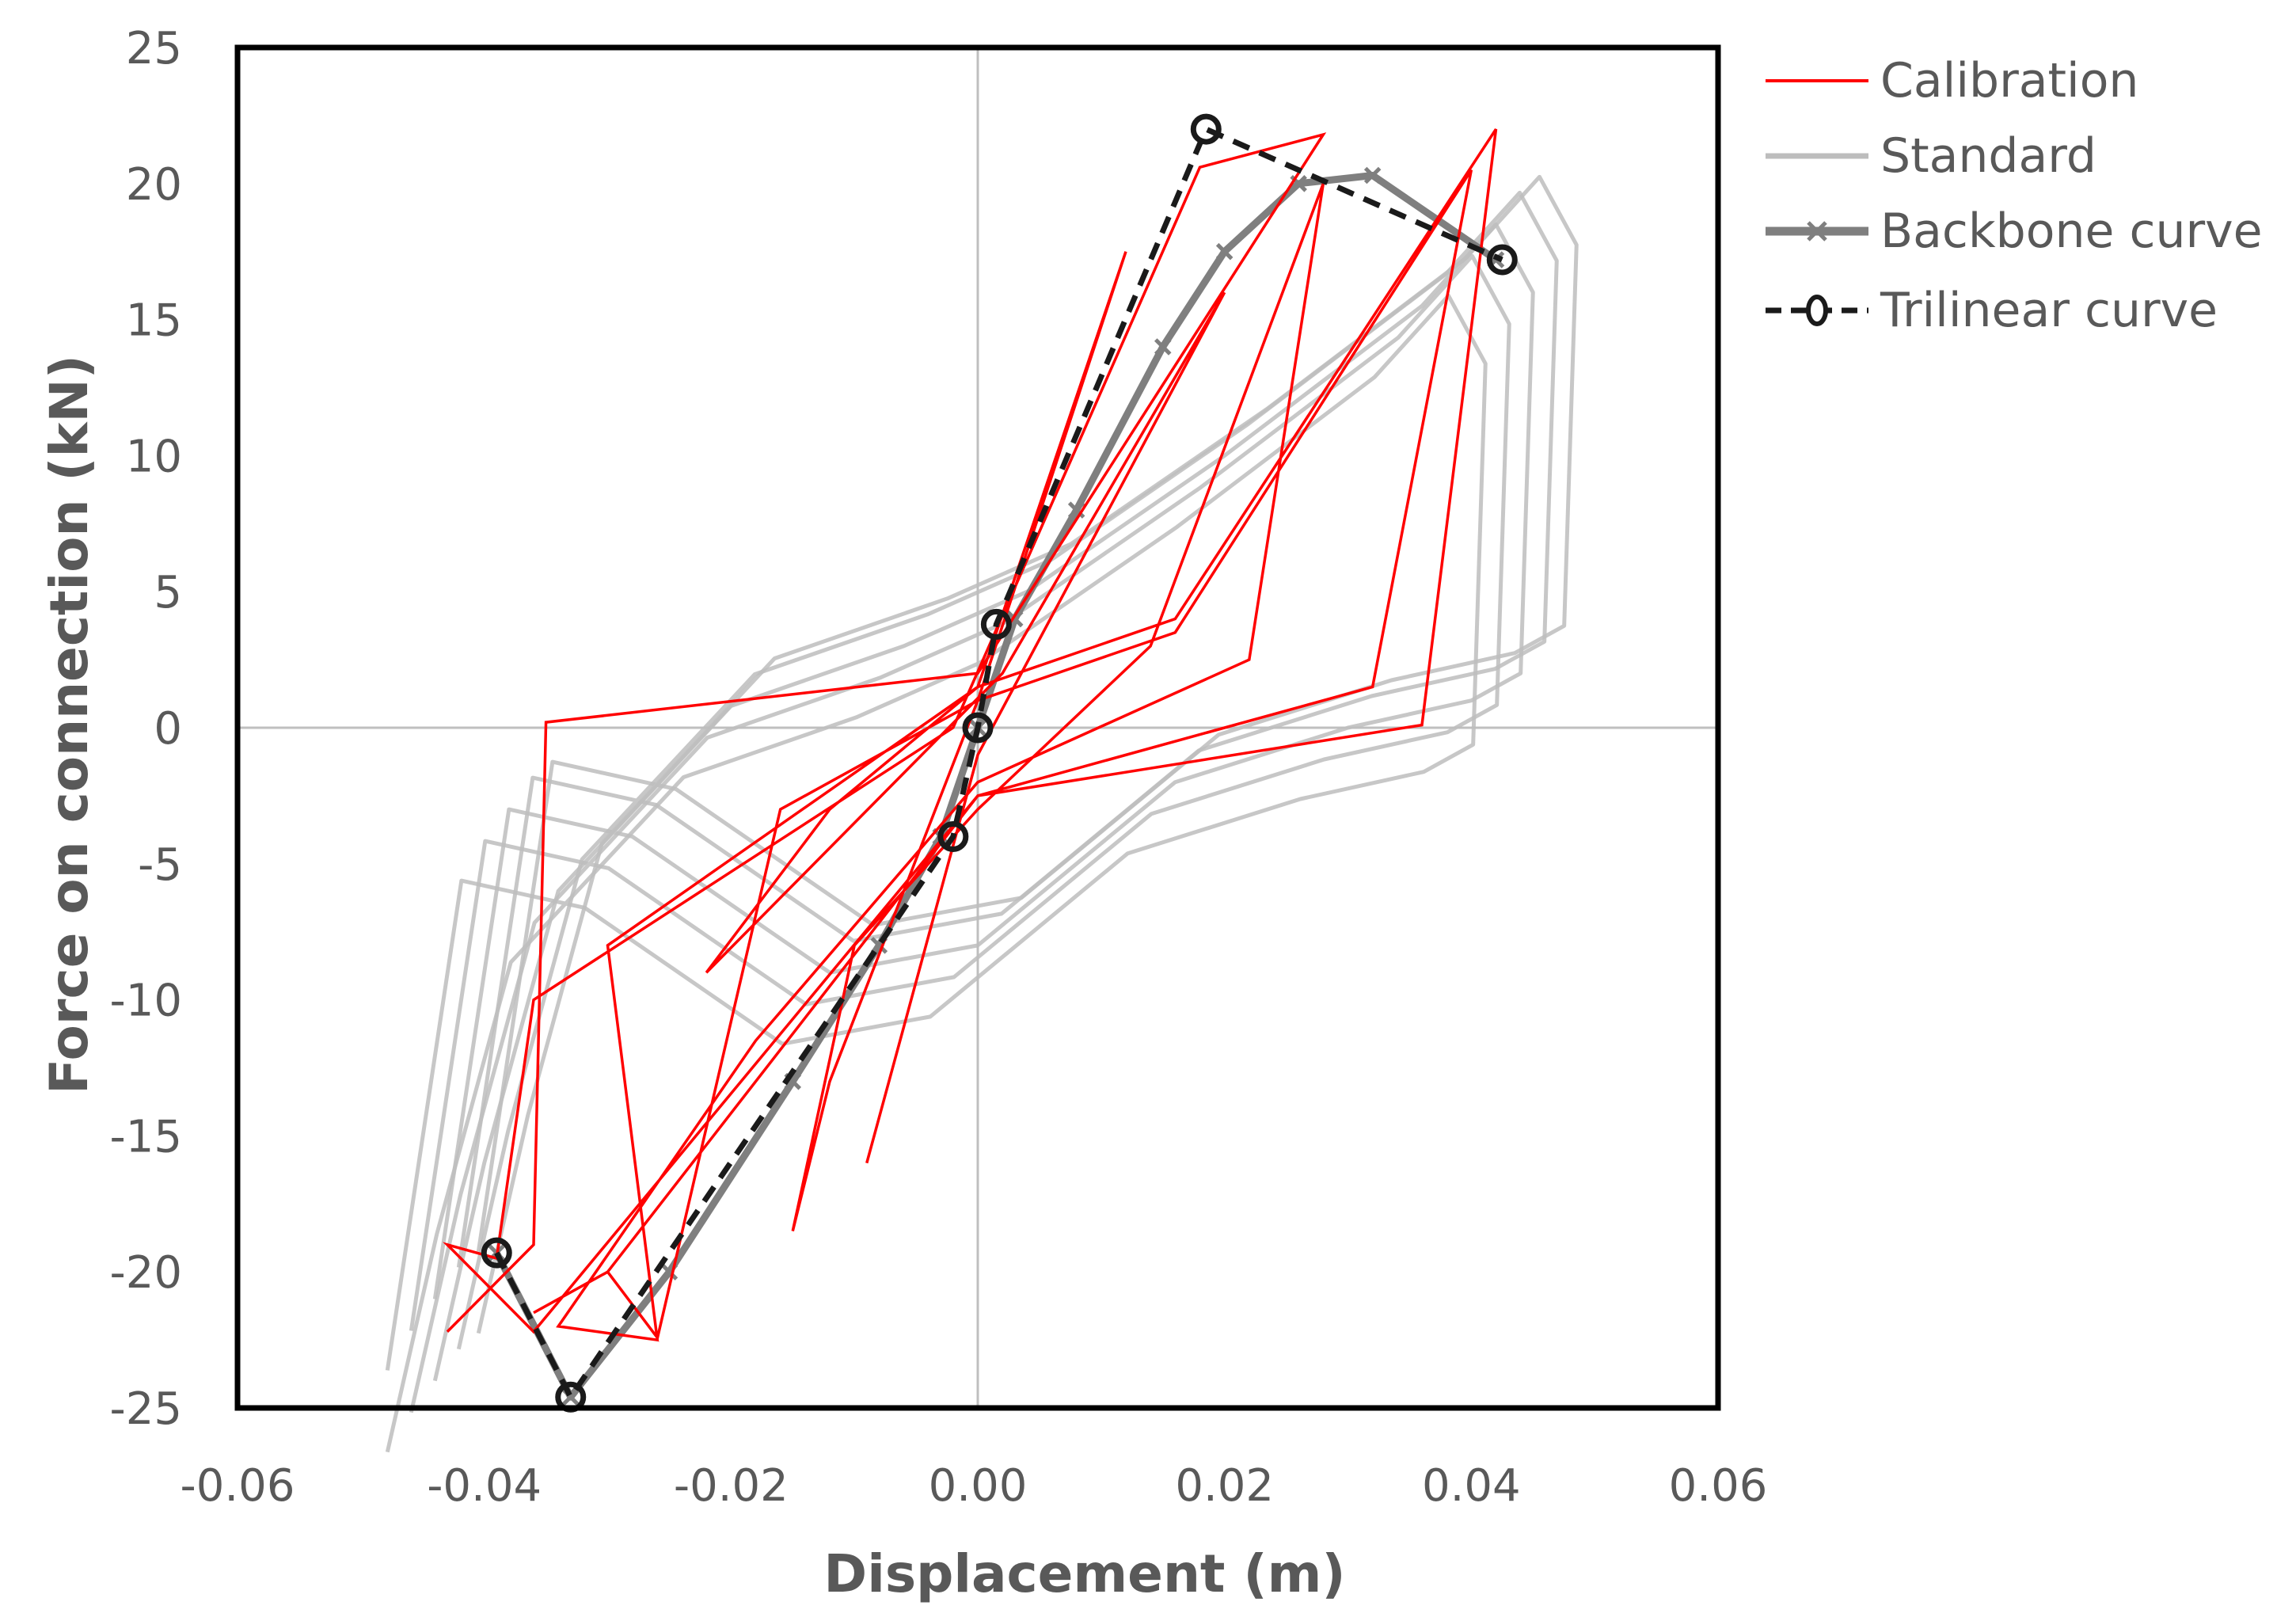 Image resolution: width=2296 pixels, height=1617 pixels. I want to click on y-tick-label: -15, so click(146, 1136).